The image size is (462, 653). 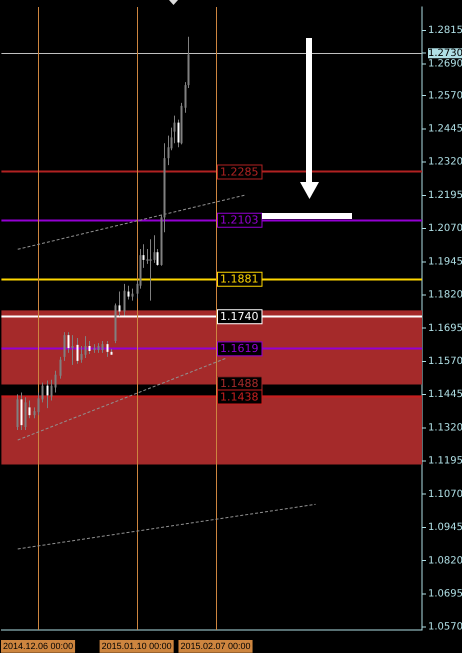 What do you see at coordinates (239, 317) in the screenshot?
I see `ref-line-label: 1.1740` at bounding box center [239, 317].